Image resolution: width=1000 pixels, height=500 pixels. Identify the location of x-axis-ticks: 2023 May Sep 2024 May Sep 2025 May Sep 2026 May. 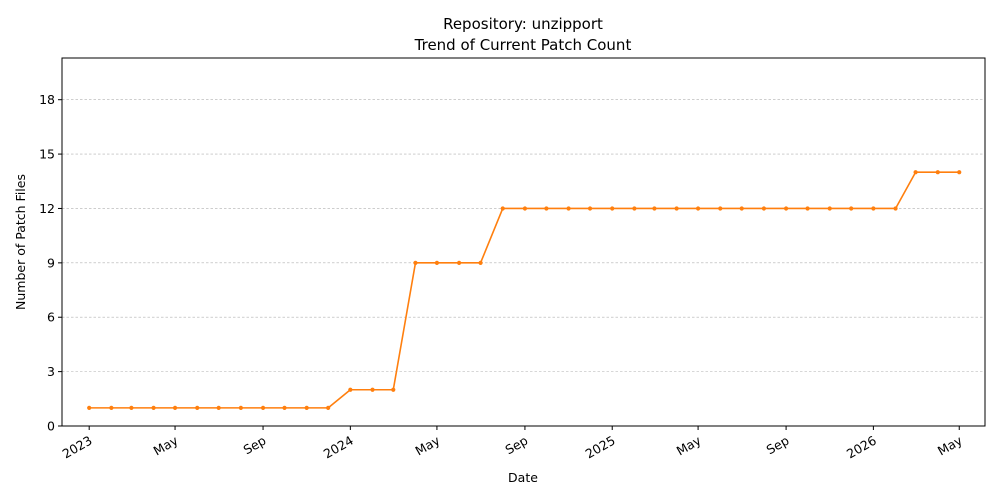
(512, 444).